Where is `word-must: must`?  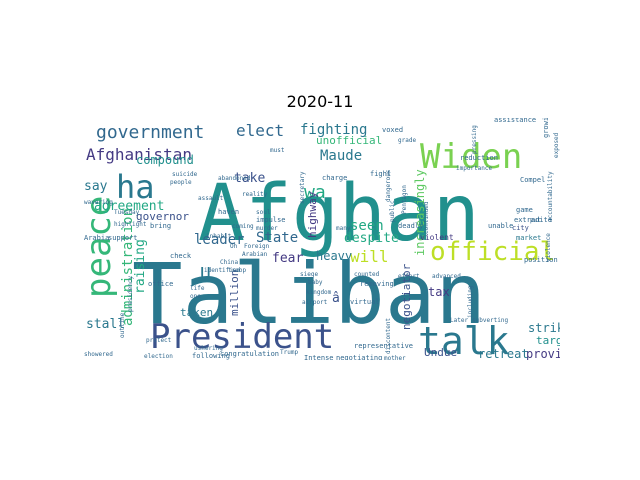
word-must: must is located at coordinates (277, 150).